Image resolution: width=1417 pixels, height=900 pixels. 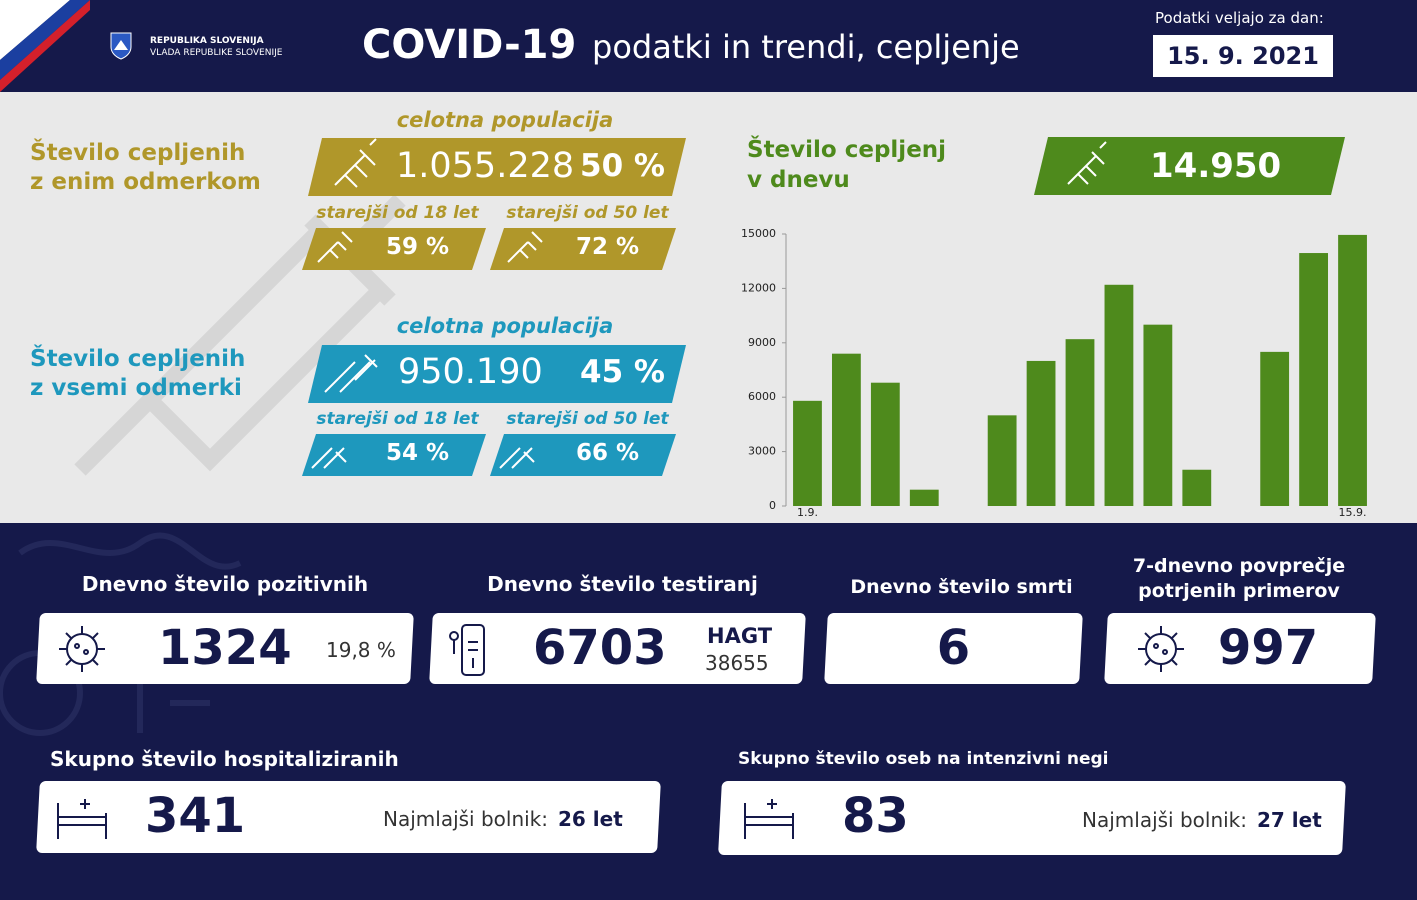 What do you see at coordinates (1353, 512) in the screenshot?
I see `x-tick-label: 15.9.` at bounding box center [1353, 512].